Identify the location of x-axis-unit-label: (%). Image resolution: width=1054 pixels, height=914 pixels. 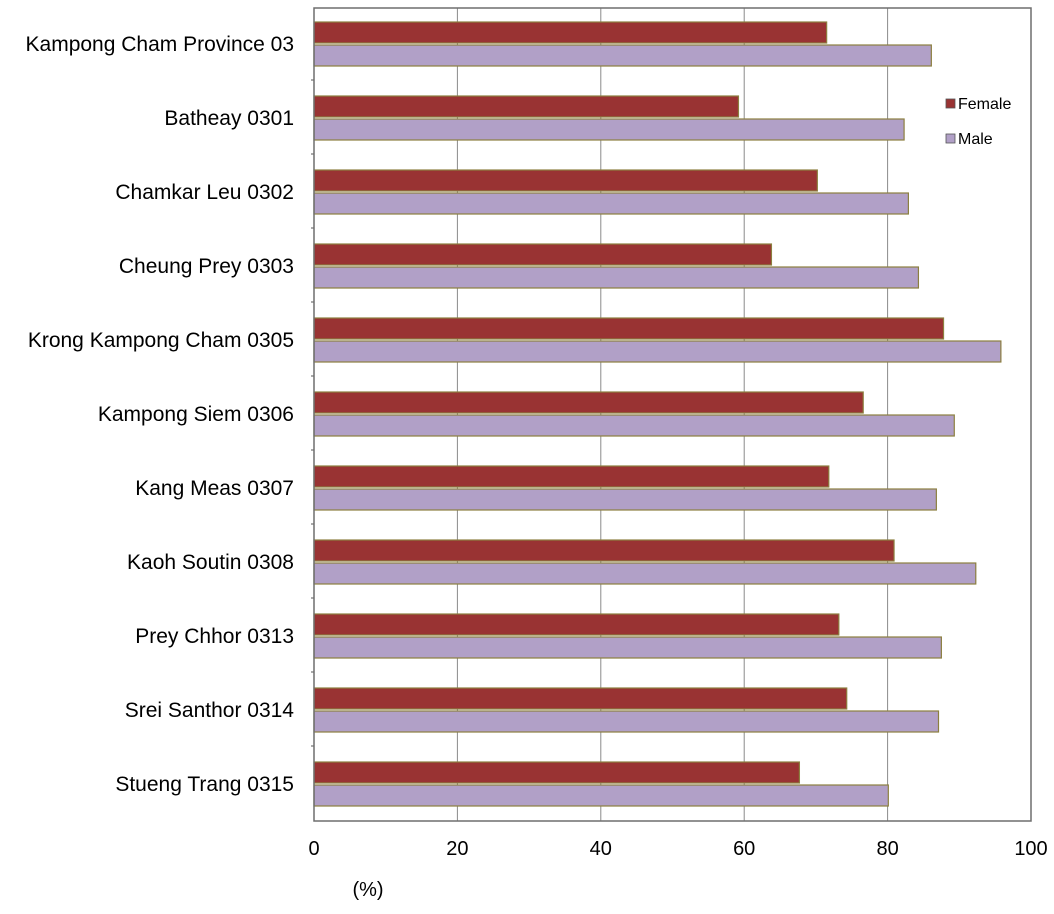
(367, 890).